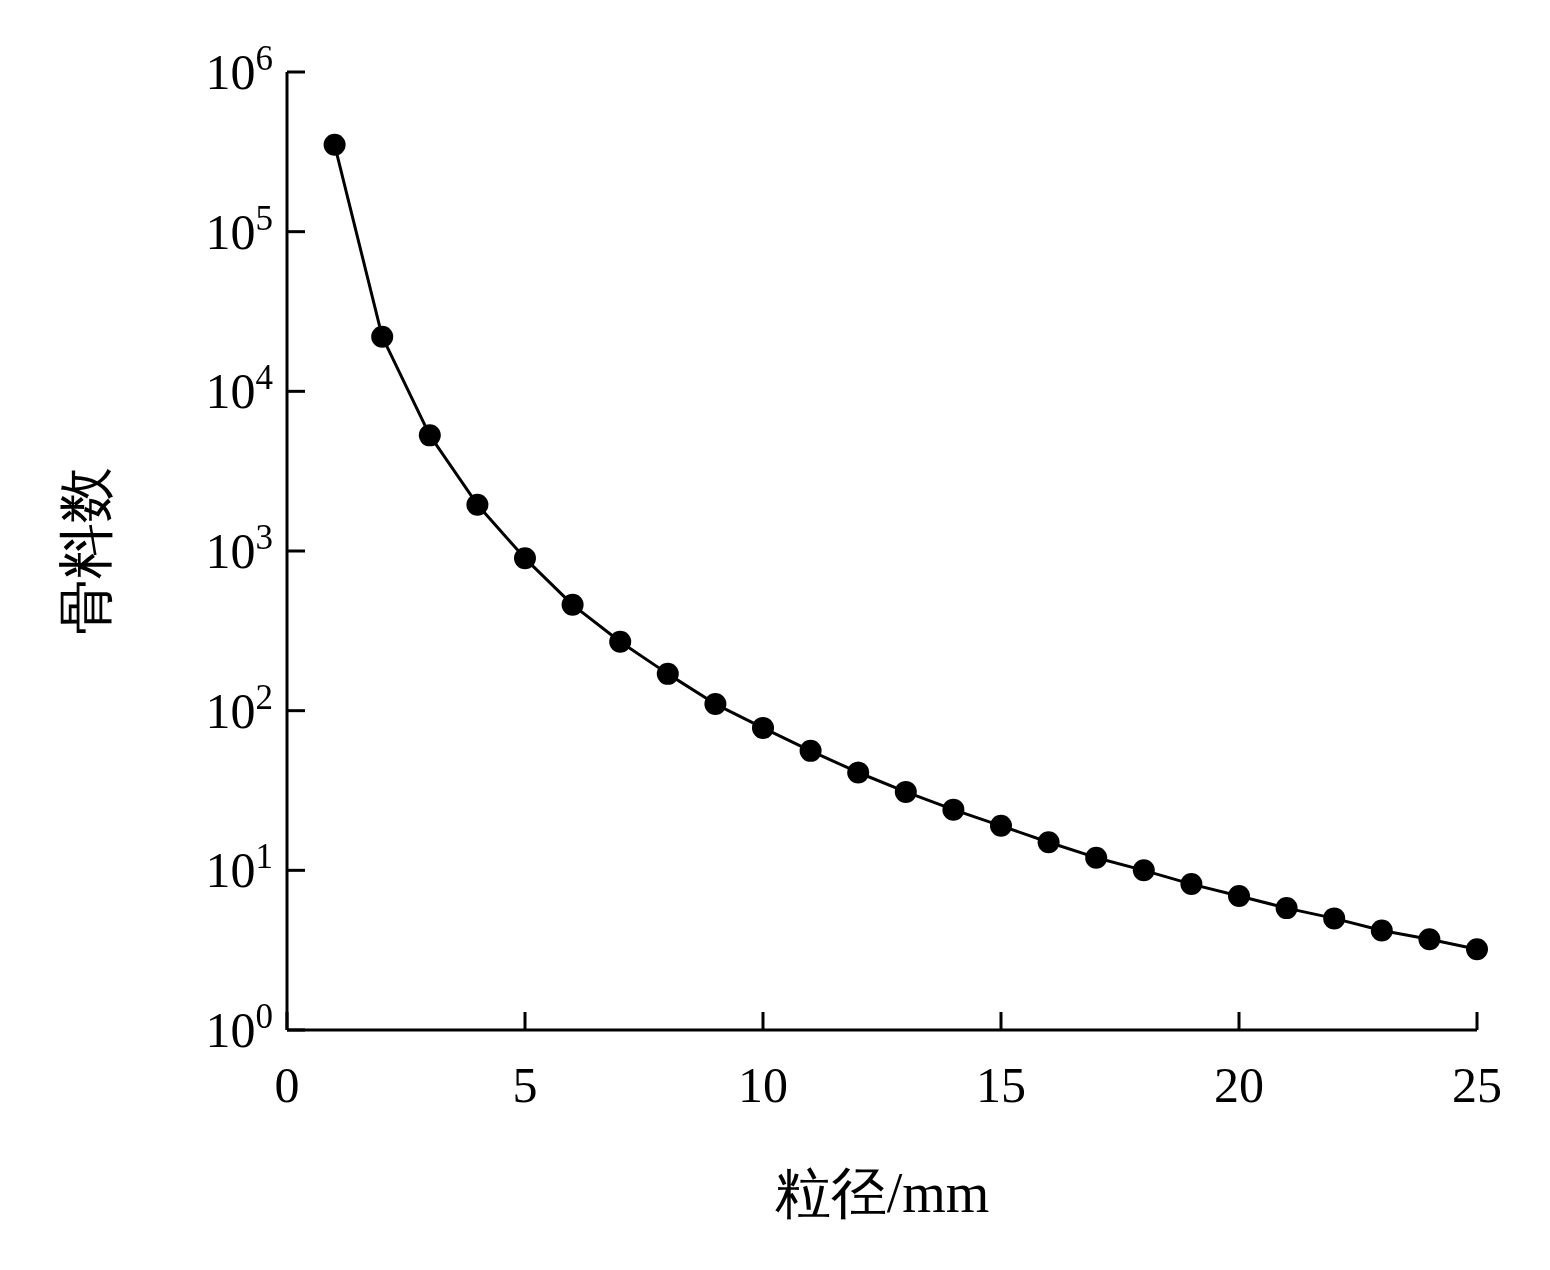 The image size is (1550, 1270). Describe the element at coordinates (239, 548) in the screenshot. I see `y-tick-label: 10$^{3}$` at that location.